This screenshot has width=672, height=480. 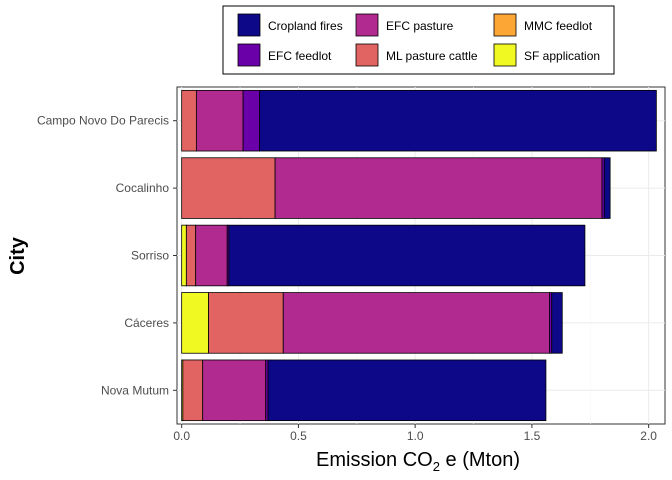 What do you see at coordinates (135, 390) in the screenshot?
I see `y-tick-label: Nova Mutum` at bounding box center [135, 390].